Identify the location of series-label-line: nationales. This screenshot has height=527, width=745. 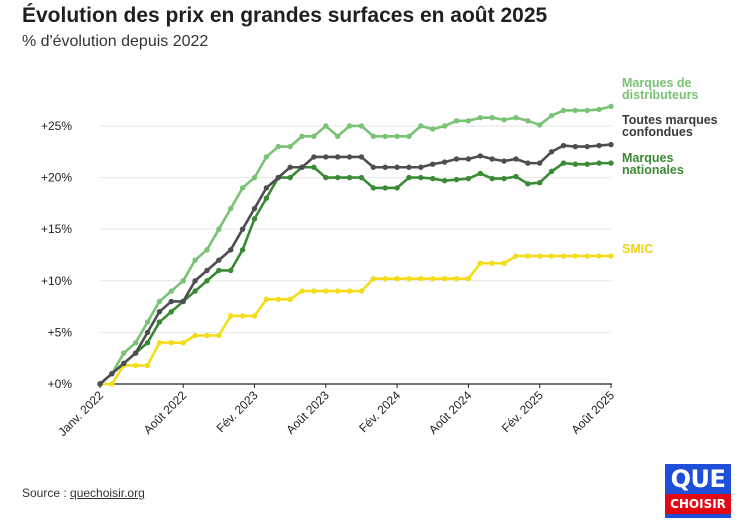
(653, 170).